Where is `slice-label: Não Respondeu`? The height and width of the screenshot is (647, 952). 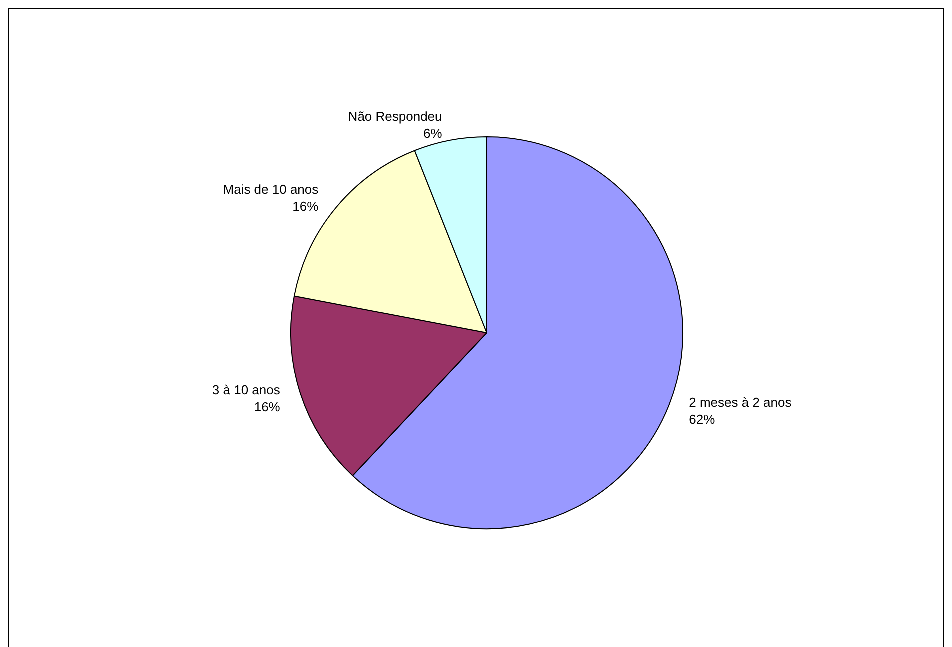 slice-label: Não Respondeu is located at coordinates (395, 116).